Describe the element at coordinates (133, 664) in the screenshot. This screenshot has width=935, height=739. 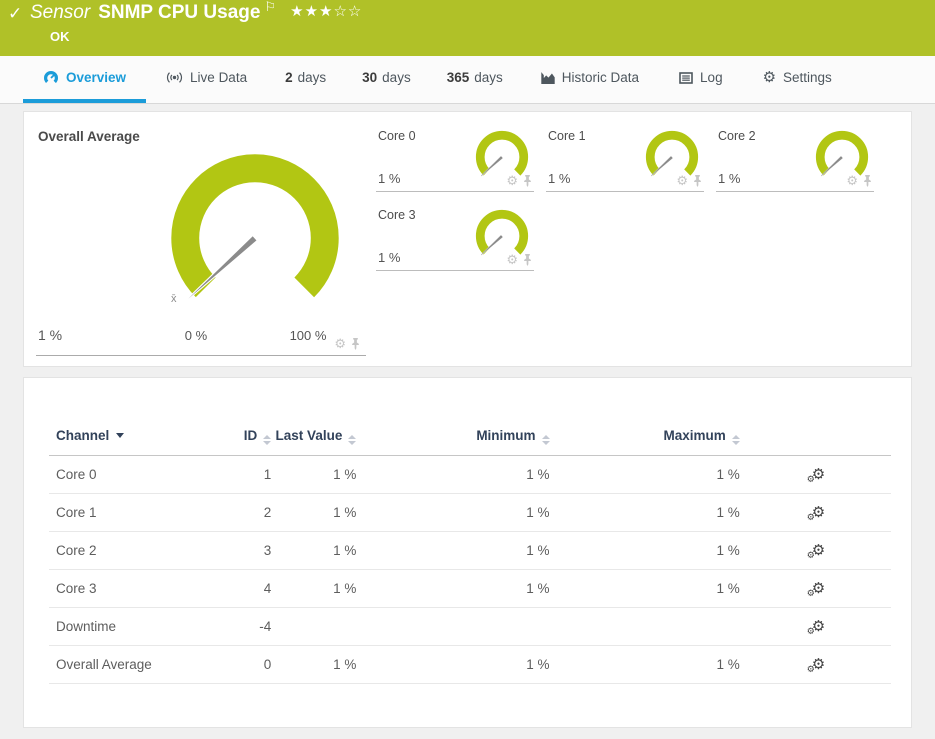
I see `channel-name: Overall Average` at that location.